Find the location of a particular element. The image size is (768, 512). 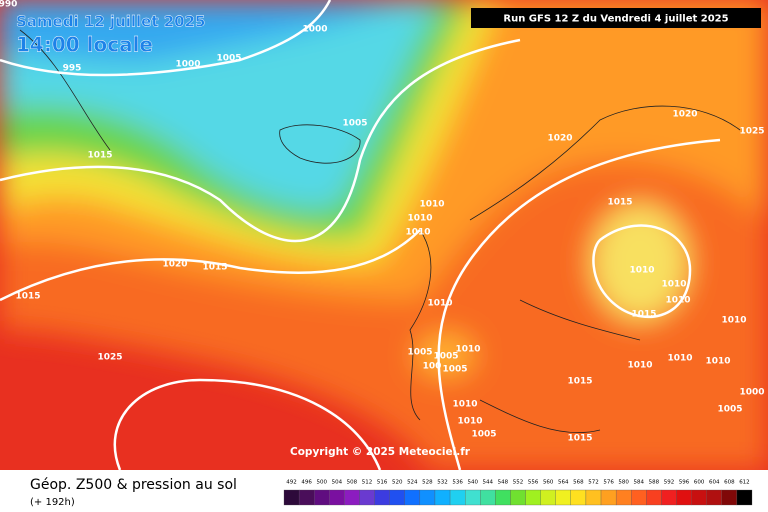

scale-label: 504 is located at coordinates (337, 483).